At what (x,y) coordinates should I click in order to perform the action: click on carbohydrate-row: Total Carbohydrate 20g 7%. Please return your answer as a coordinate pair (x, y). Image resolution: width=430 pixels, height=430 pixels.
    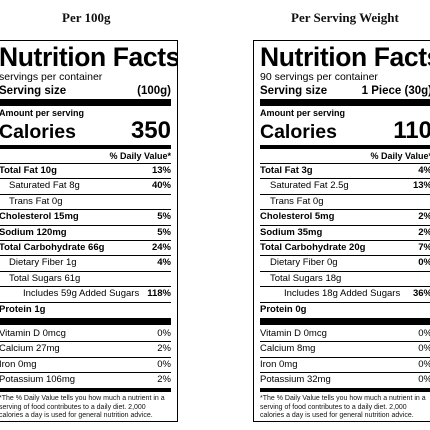
    Looking at the image, I should click on (345, 247).